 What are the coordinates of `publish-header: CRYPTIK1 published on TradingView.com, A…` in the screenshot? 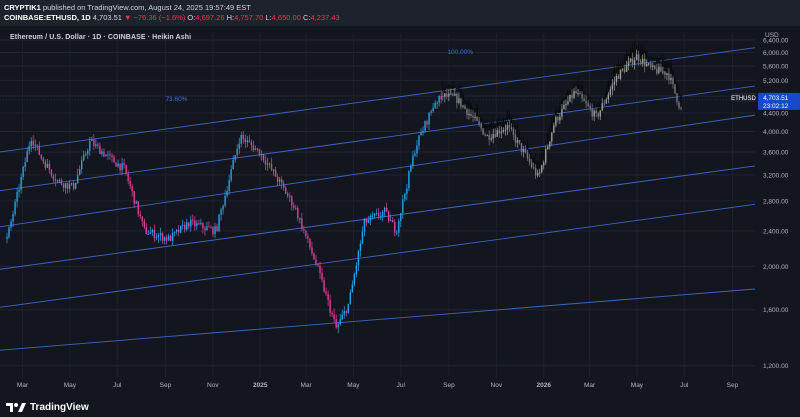 It's located at (400, 13).